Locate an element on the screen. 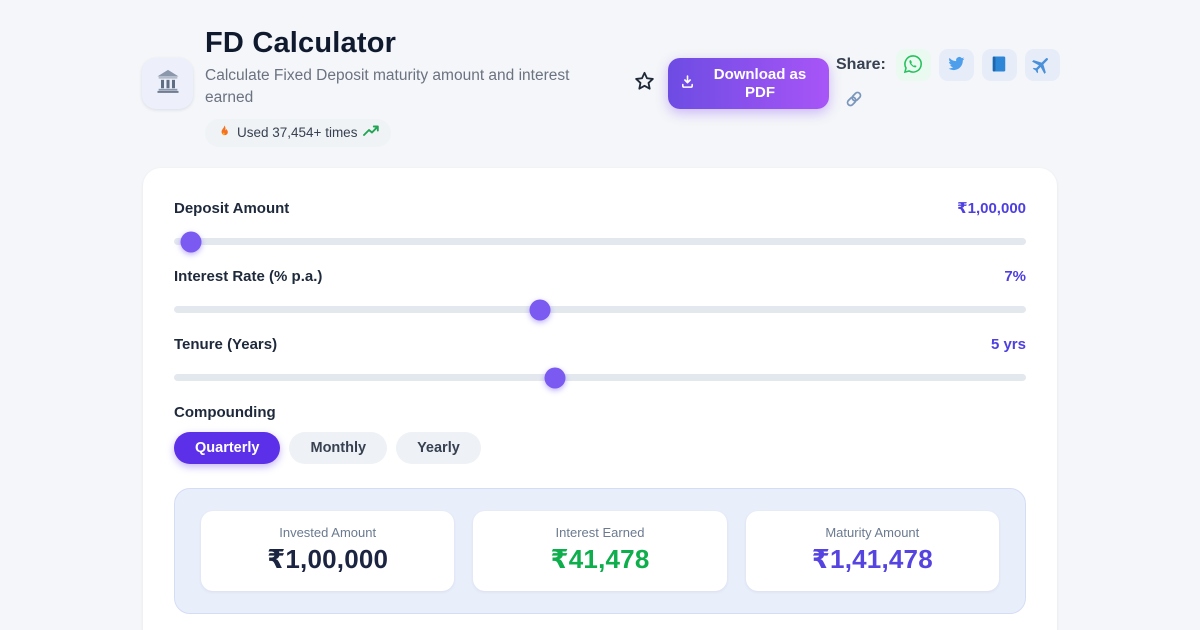 This screenshot has height=630, width=1200. deposit-amount-label: Deposit Amount is located at coordinates (232, 208).